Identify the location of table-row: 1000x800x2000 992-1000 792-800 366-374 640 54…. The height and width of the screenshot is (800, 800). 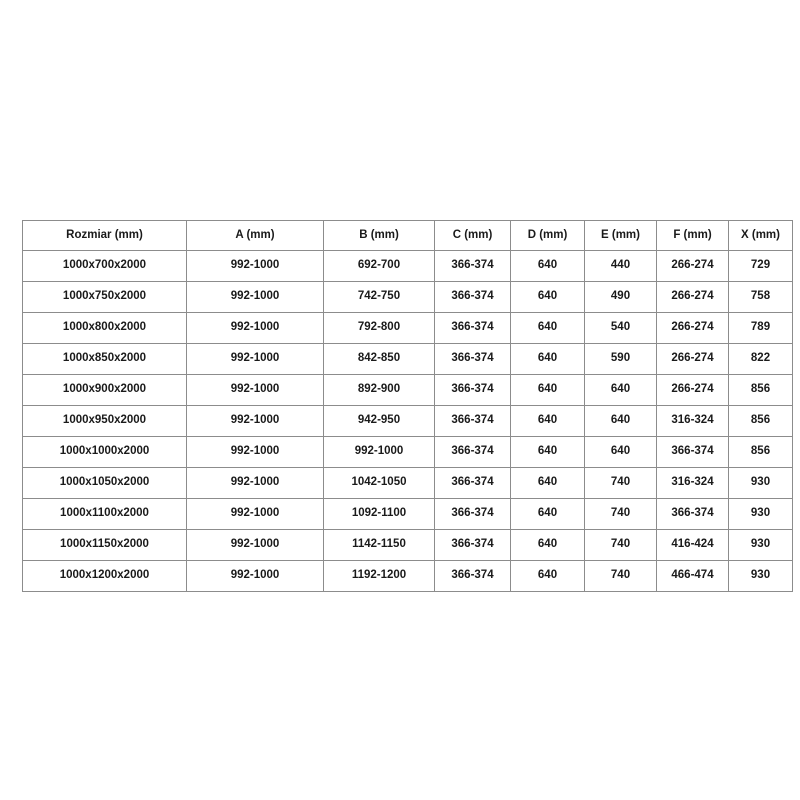
(407, 328).